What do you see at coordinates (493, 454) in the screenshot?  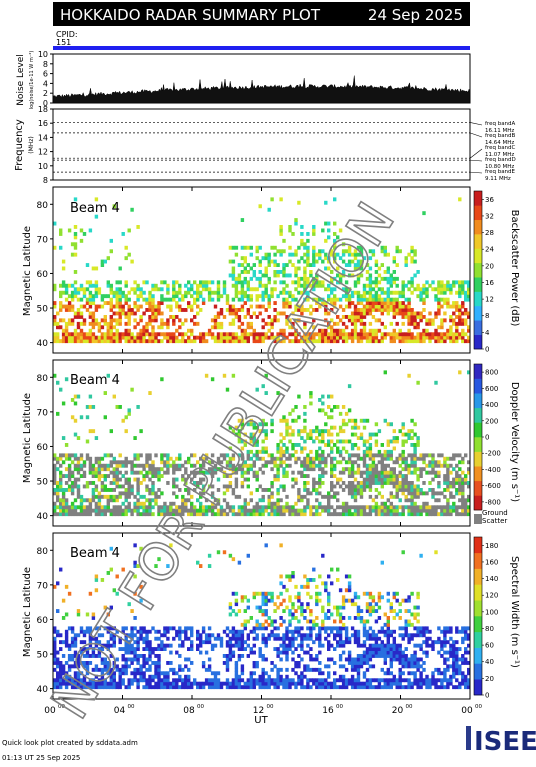 I see `colorbar-tick-label: -200` at bounding box center [493, 454].